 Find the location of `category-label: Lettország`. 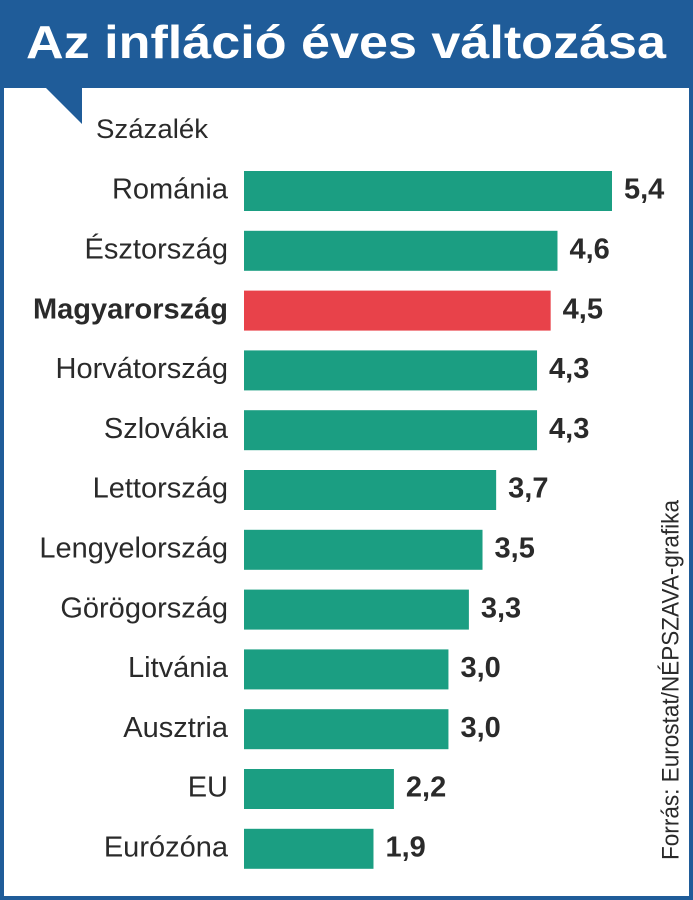

category-label: Lettország is located at coordinates (160, 489).